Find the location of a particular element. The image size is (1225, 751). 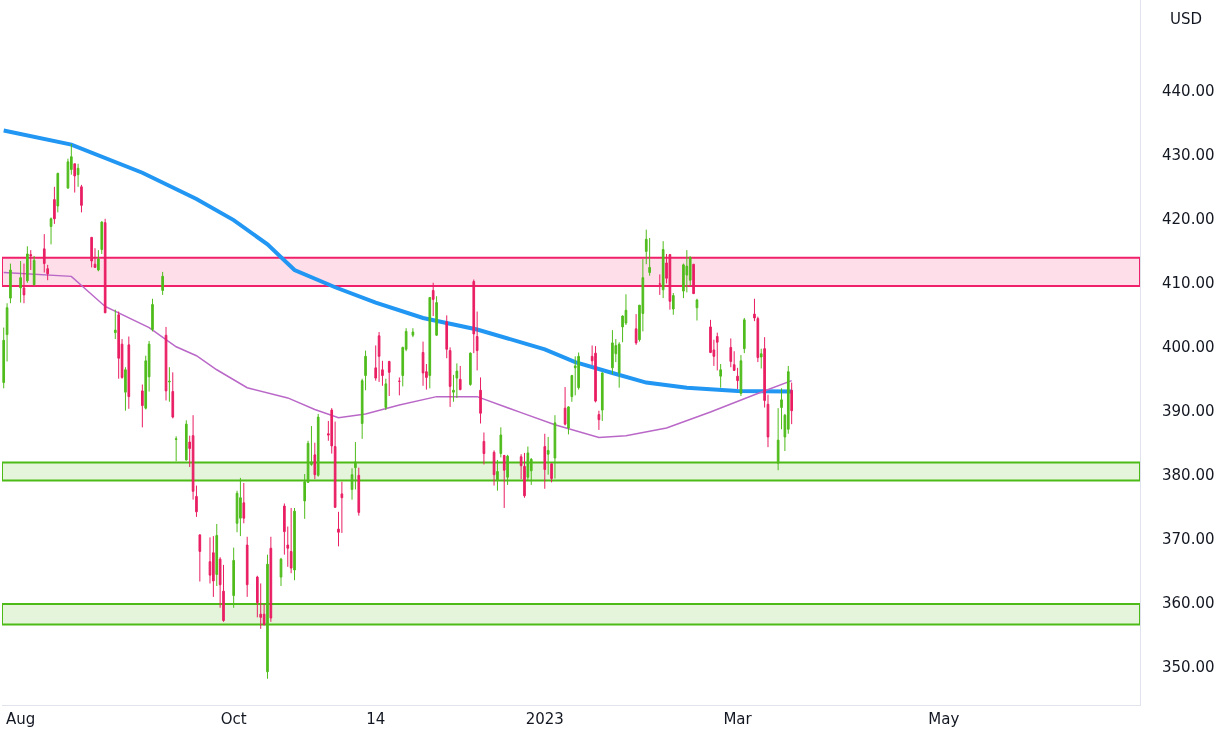

y-tick-label: 350.00 is located at coordinates (1188, 666).